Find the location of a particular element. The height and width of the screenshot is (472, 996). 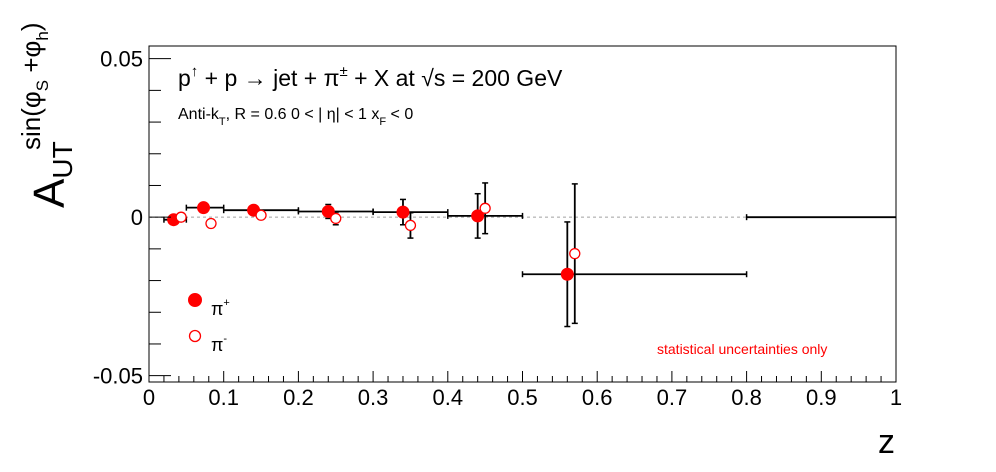

x-tick-label: 0 is located at coordinates (149, 397).